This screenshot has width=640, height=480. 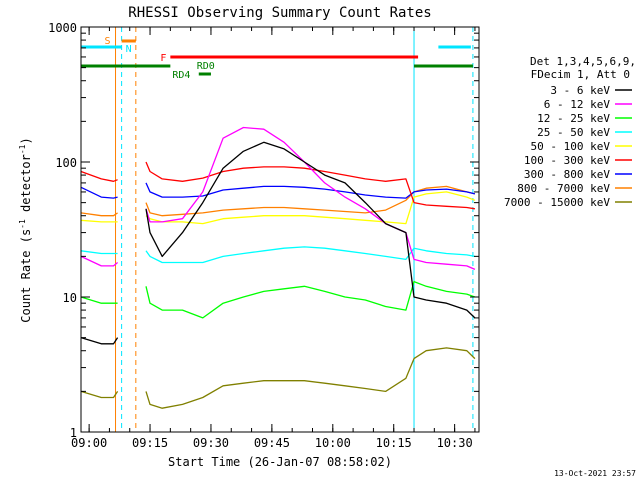 What do you see at coordinates (206, 66) in the screenshot?
I see `flag-label-rd0: RD0` at bounding box center [206, 66].